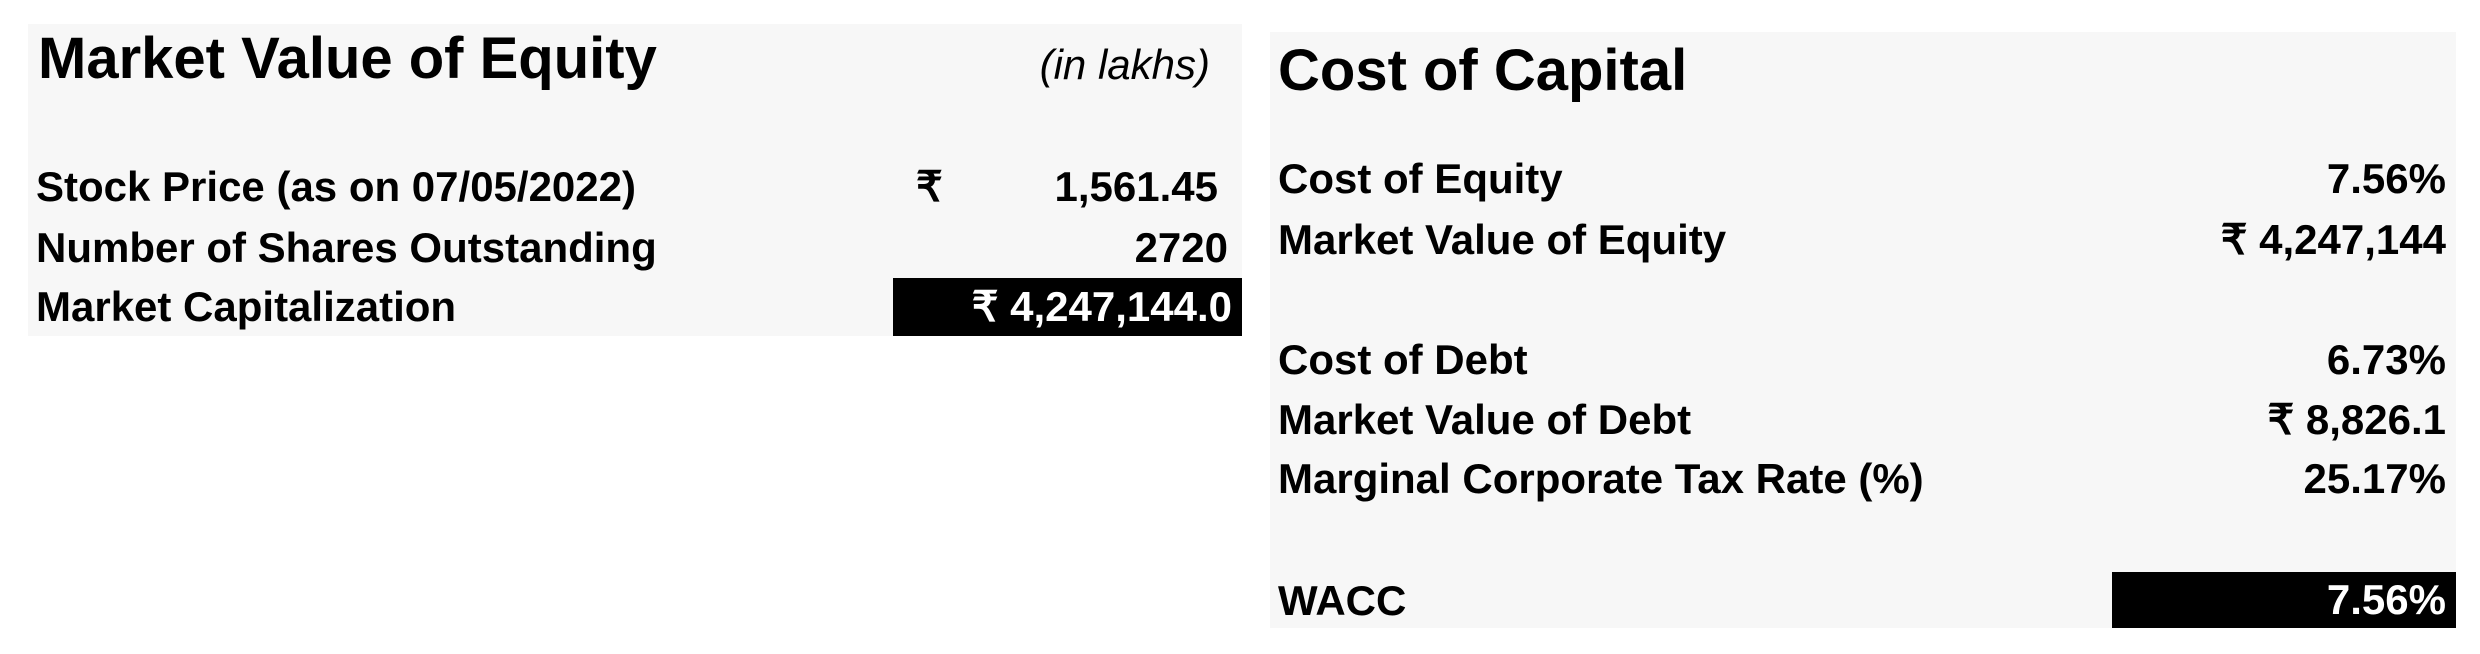 The height and width of the screenshot is (654, 2480). Describe the element at coordinates (1502, 239) in the screenshot. I see `market-value-of-equity-label: Market Value of Equity` at that location.